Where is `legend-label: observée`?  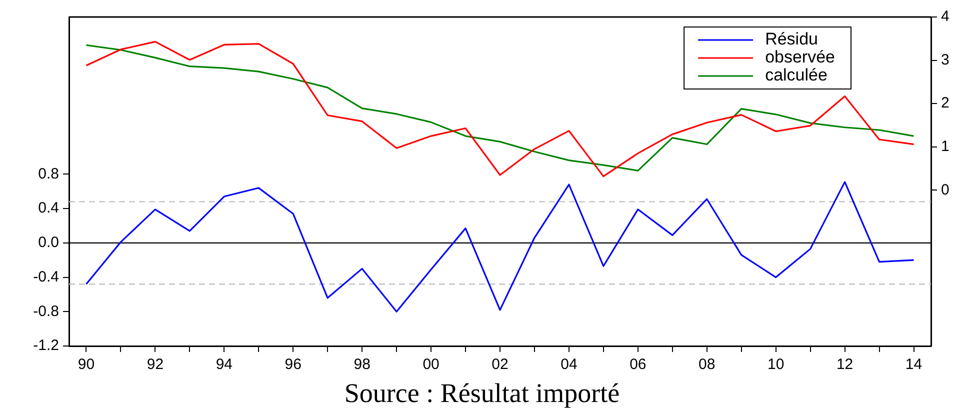
legend-label: observée is located at coordinates (800, 57).